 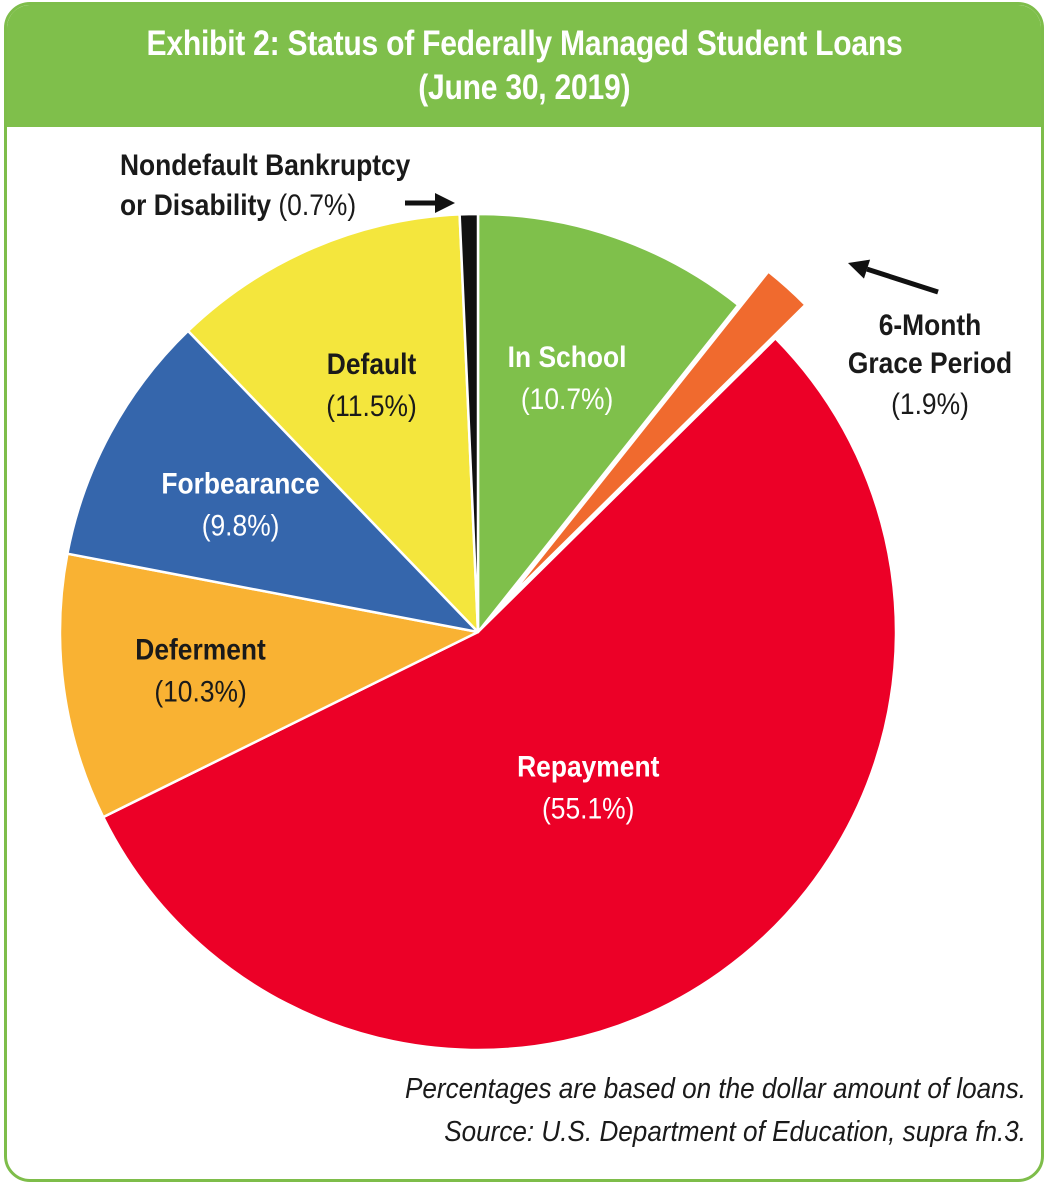 What do you see at coordinates (269, 685) in the screenshot?
I see `pie-slice-deferment` at bounding box center [269, 685].